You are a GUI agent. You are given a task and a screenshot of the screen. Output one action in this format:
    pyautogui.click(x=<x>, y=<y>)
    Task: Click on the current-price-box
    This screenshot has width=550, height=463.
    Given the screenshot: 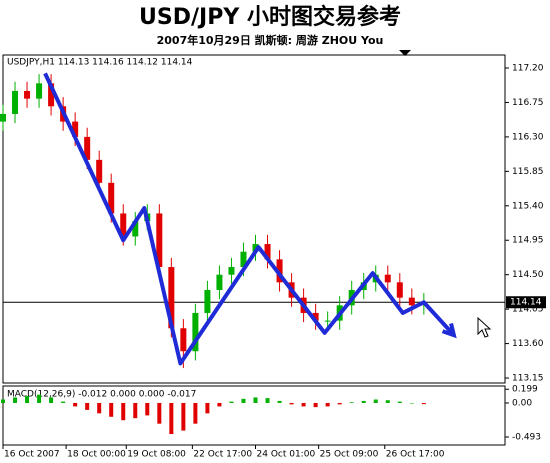 What is the action you would take?
    pyautogui.click(x=526, y=302)
    